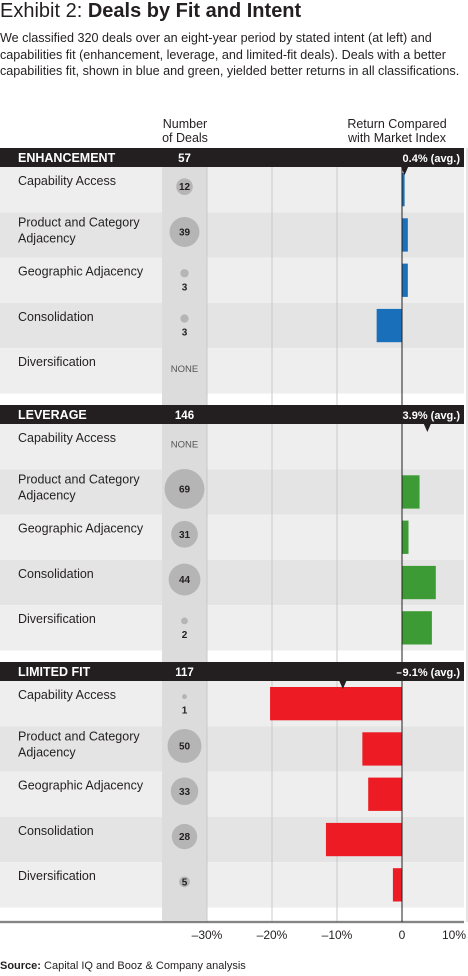 The height and width of the screenshot is (976, 468). I want to click on return-header-line2: with Market Index, so click(397, 138).